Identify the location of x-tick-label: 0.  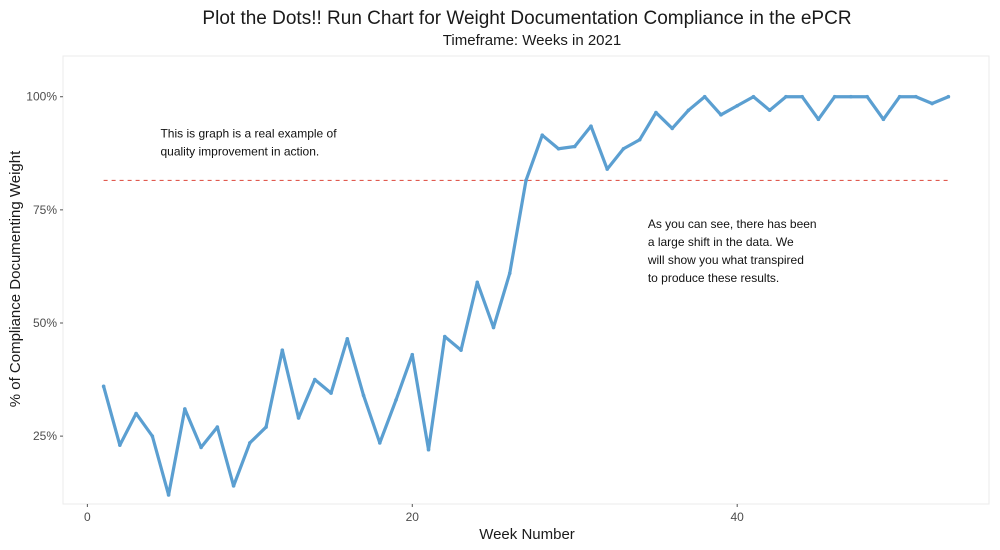
(87, 517).